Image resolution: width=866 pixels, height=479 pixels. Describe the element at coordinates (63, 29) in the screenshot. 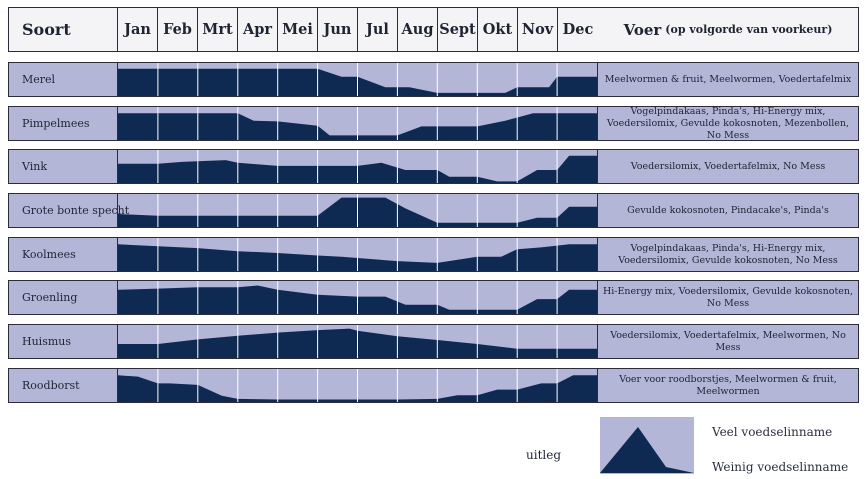

I see `header-soort: Soort` at that location.